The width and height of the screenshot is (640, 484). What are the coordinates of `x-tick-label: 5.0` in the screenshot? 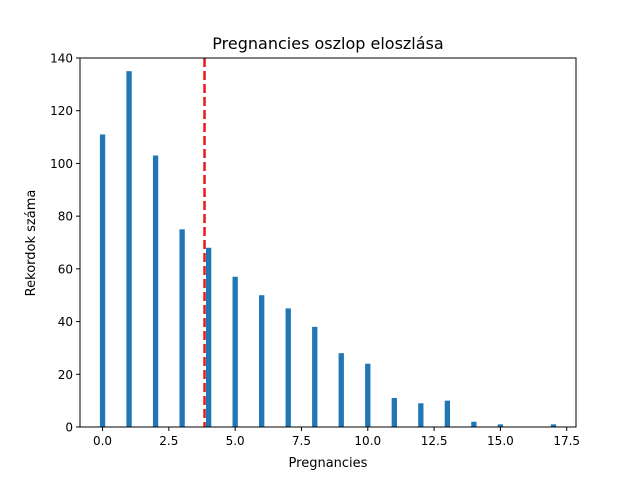 It's located at (235, 441).